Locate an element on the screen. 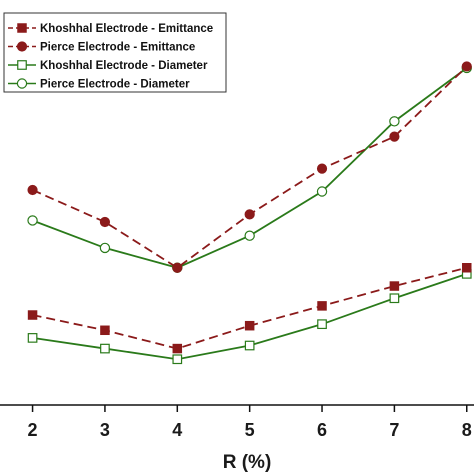 The height and width of the screenshot is (474, 474). x-tick-label-6: 6 is located at coordinates (322, 430).